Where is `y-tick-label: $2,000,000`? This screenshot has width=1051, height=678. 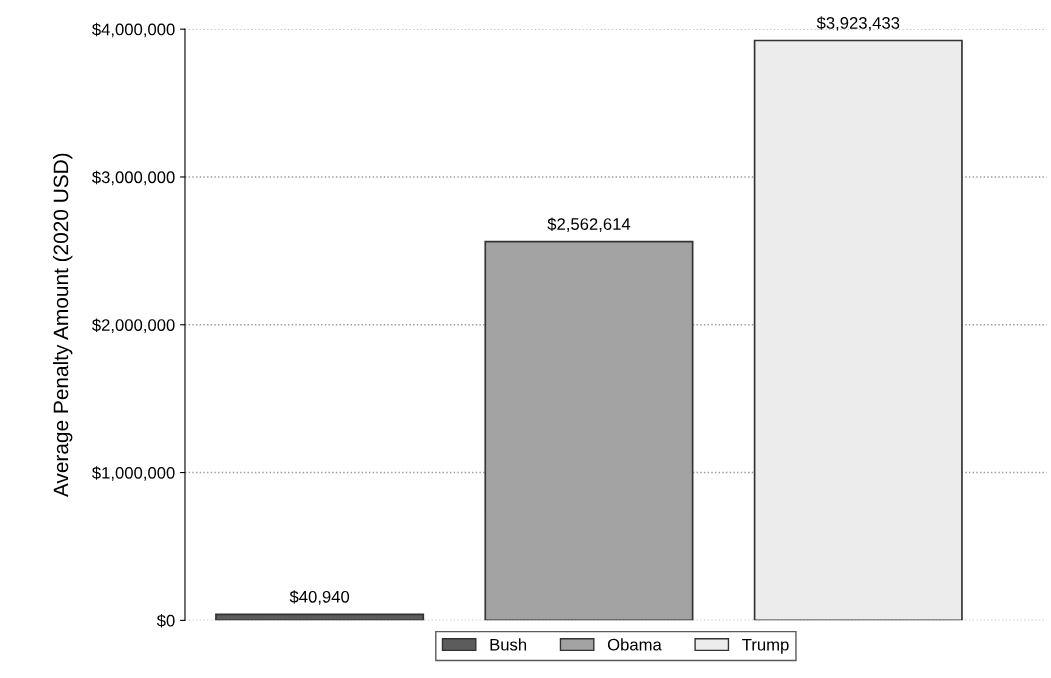 y-tick-label: $2,000,000 is located at coordinates (133, 325).